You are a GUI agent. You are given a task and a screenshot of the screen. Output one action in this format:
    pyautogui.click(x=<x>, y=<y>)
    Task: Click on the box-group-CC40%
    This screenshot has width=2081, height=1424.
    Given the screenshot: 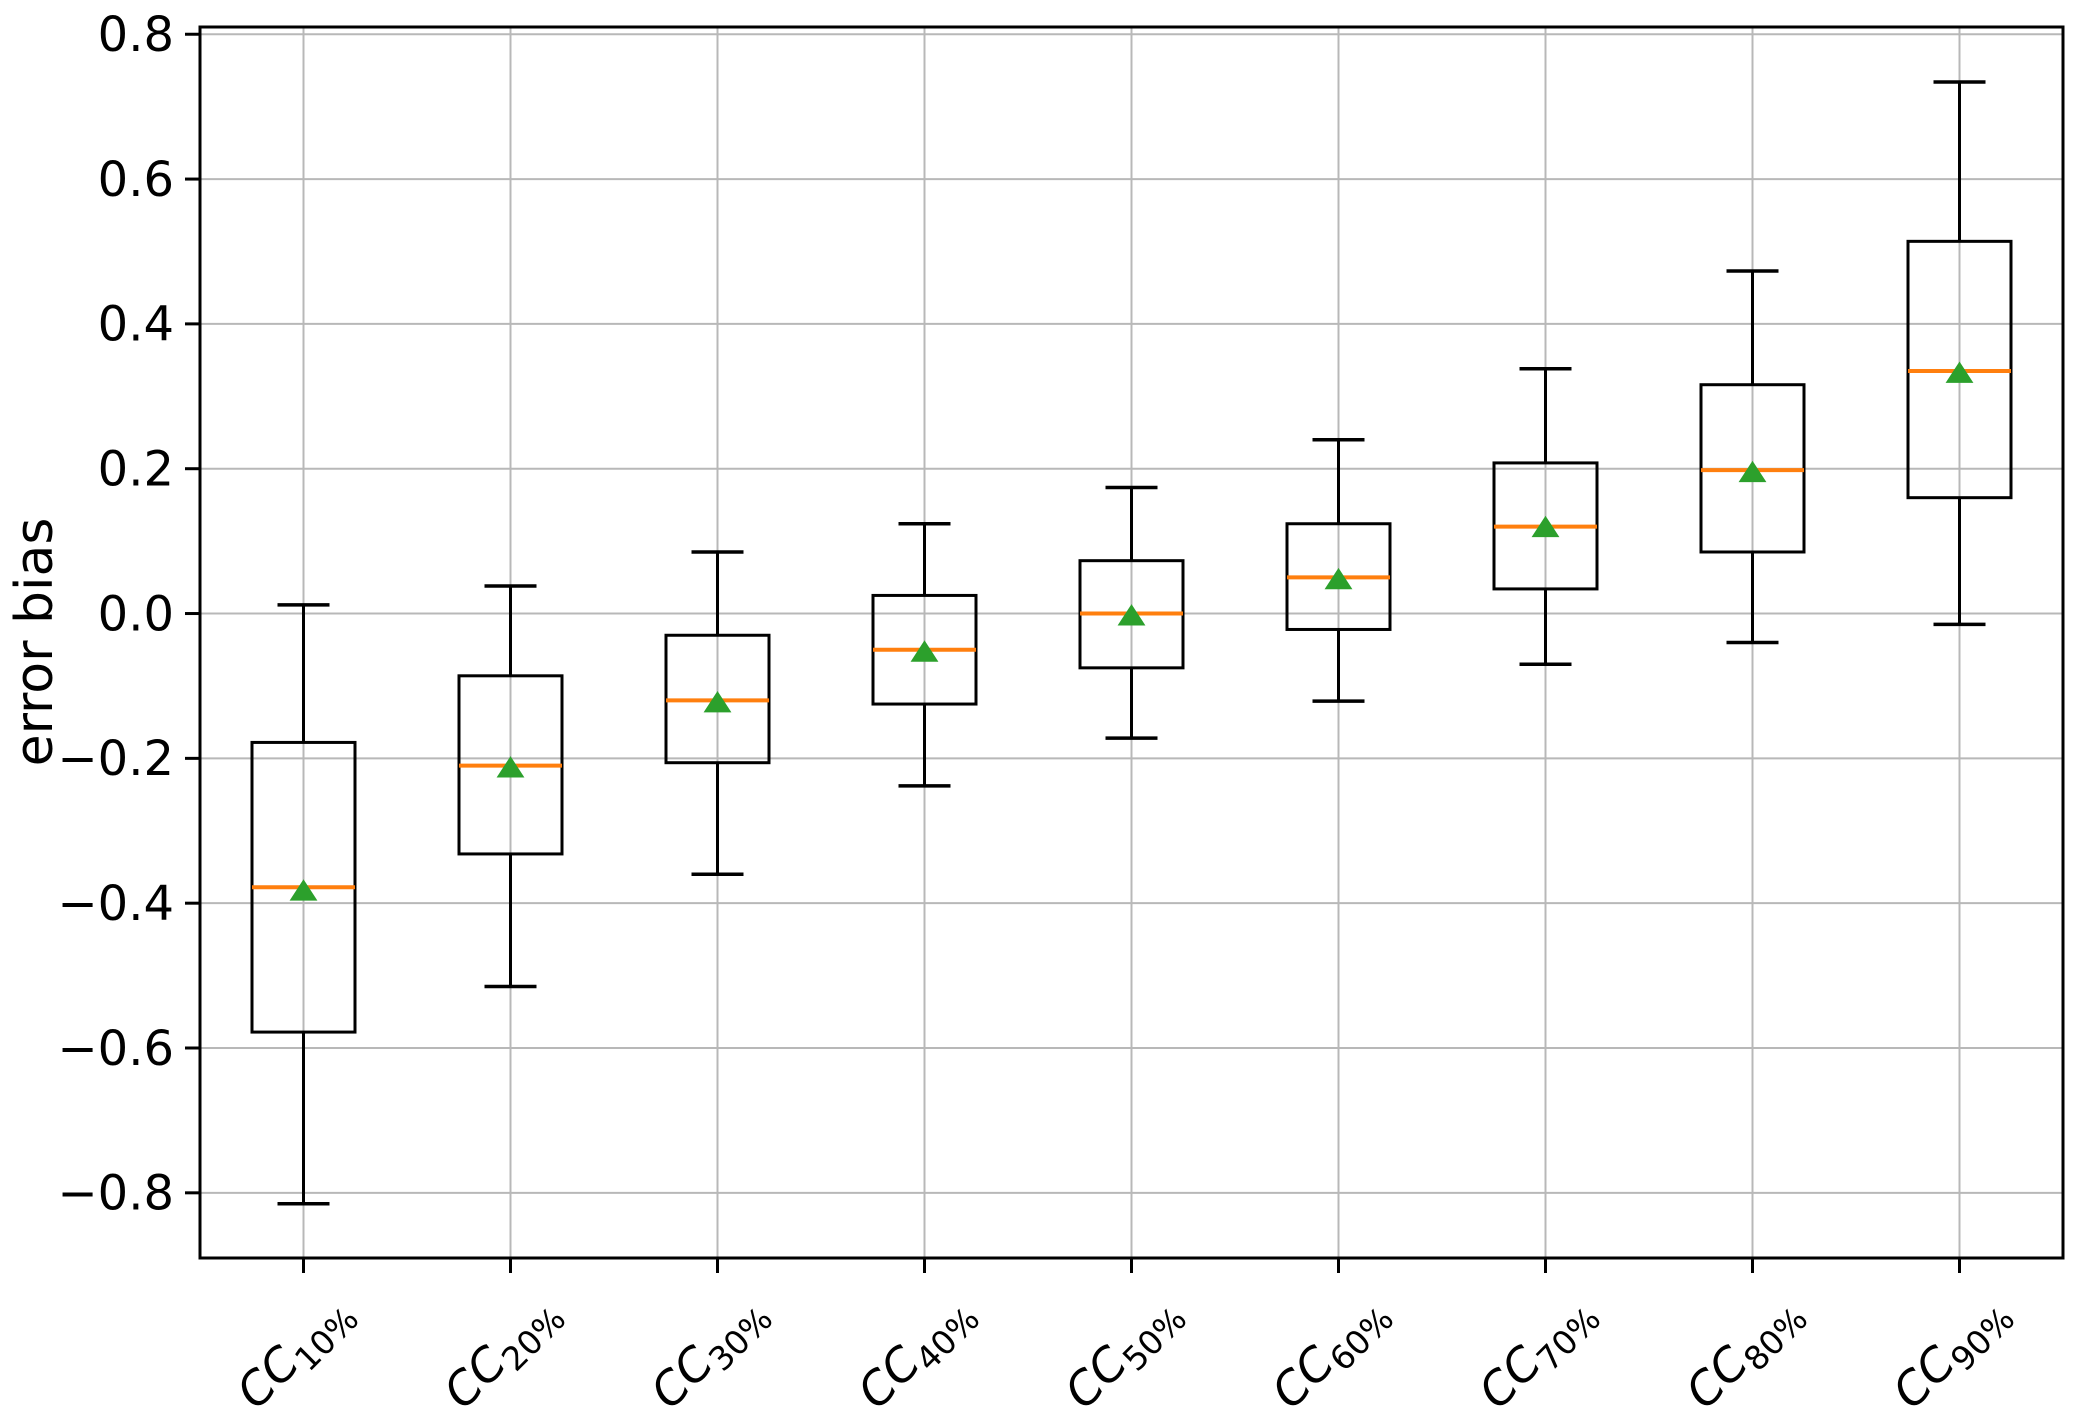 What is the action you would take?
    pyautogui.click(x=924, y=654)
    